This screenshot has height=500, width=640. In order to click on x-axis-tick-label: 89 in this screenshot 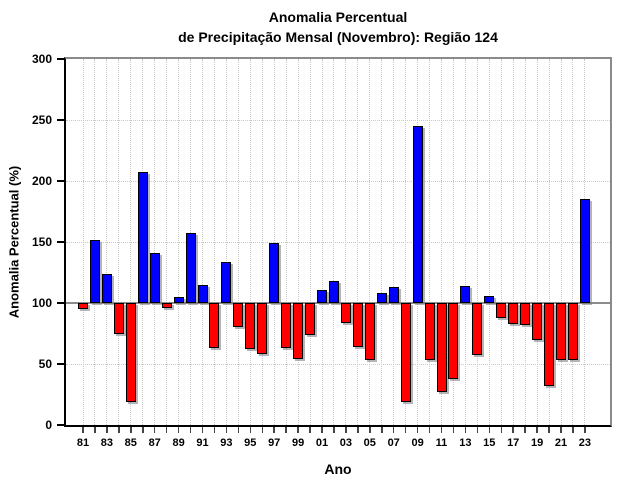, I will do `click(178, 443)`.